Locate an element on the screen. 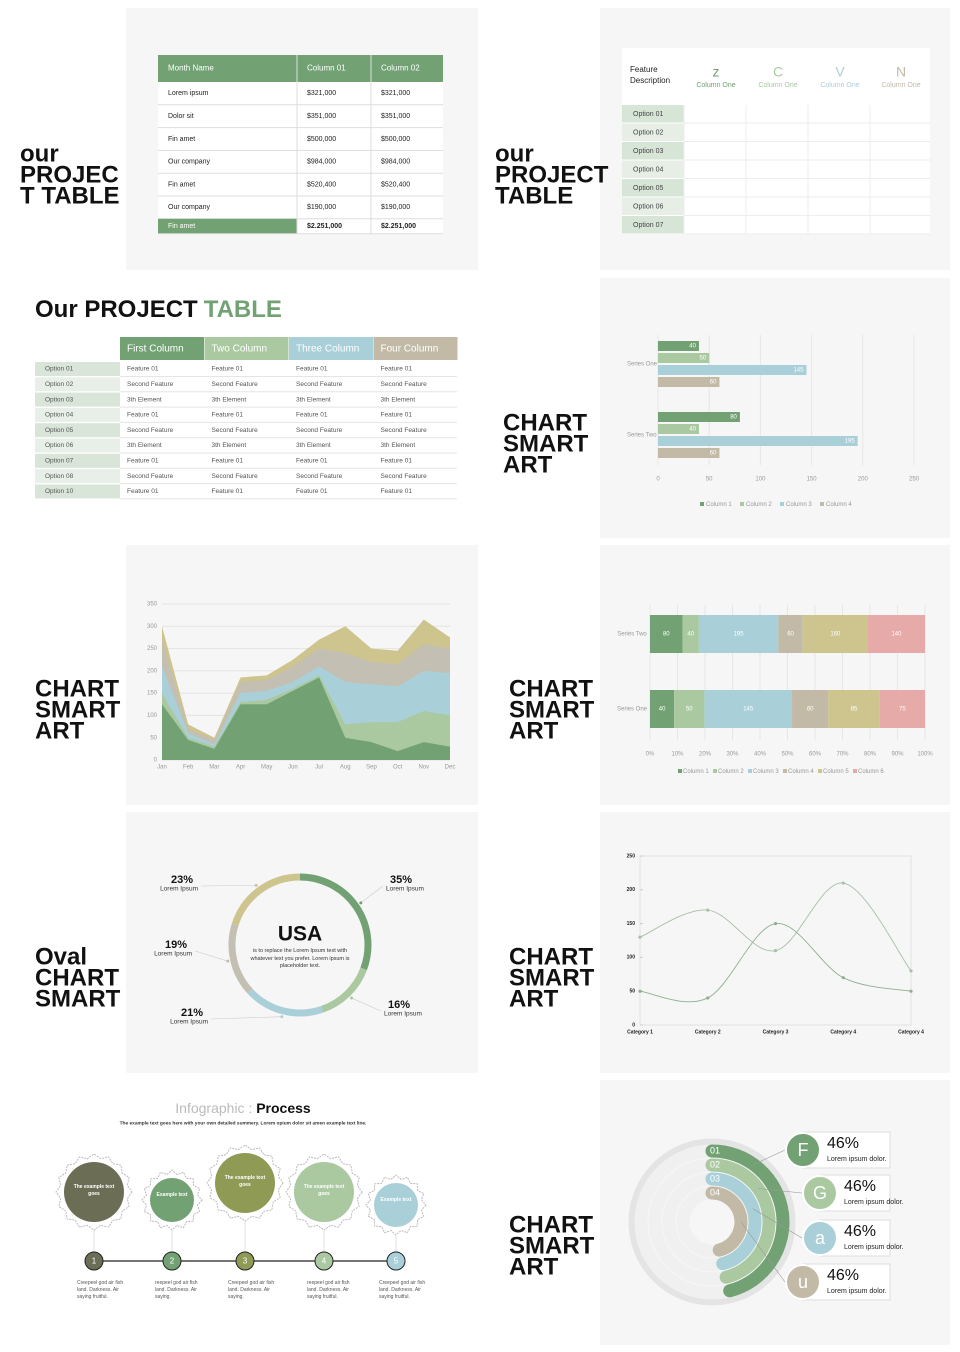  legend-label: Column 5 is located at coordinates (836, 772).